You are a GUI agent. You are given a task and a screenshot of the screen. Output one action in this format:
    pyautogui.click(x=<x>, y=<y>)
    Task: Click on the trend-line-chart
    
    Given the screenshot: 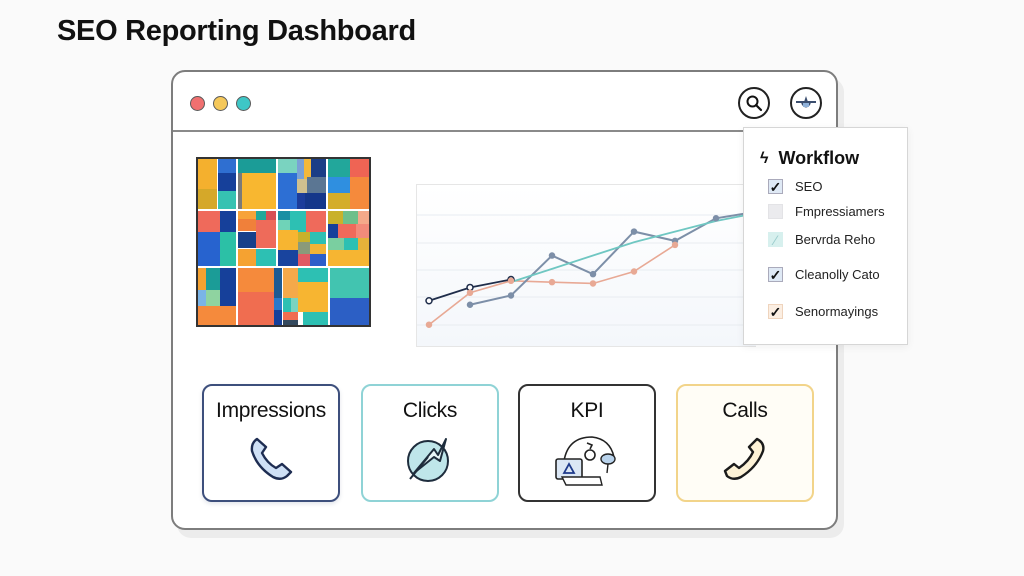 What is the action you would take?
    pyautogui.click(x=588, y=265)
    